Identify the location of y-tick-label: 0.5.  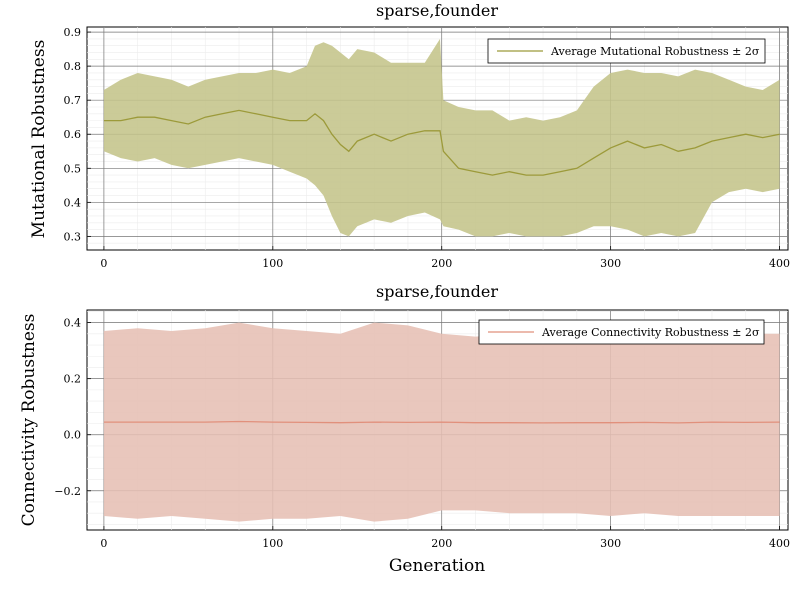
(73, 168).